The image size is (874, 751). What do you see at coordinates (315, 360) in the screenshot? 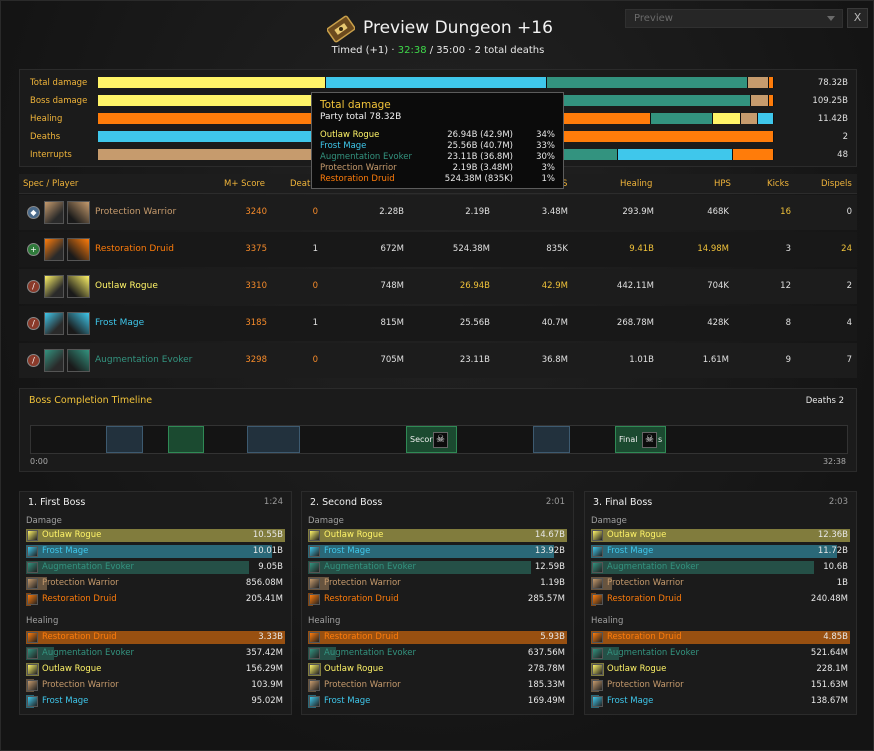
I see `deaths-cell: 0` at bounding box center [315, 360].